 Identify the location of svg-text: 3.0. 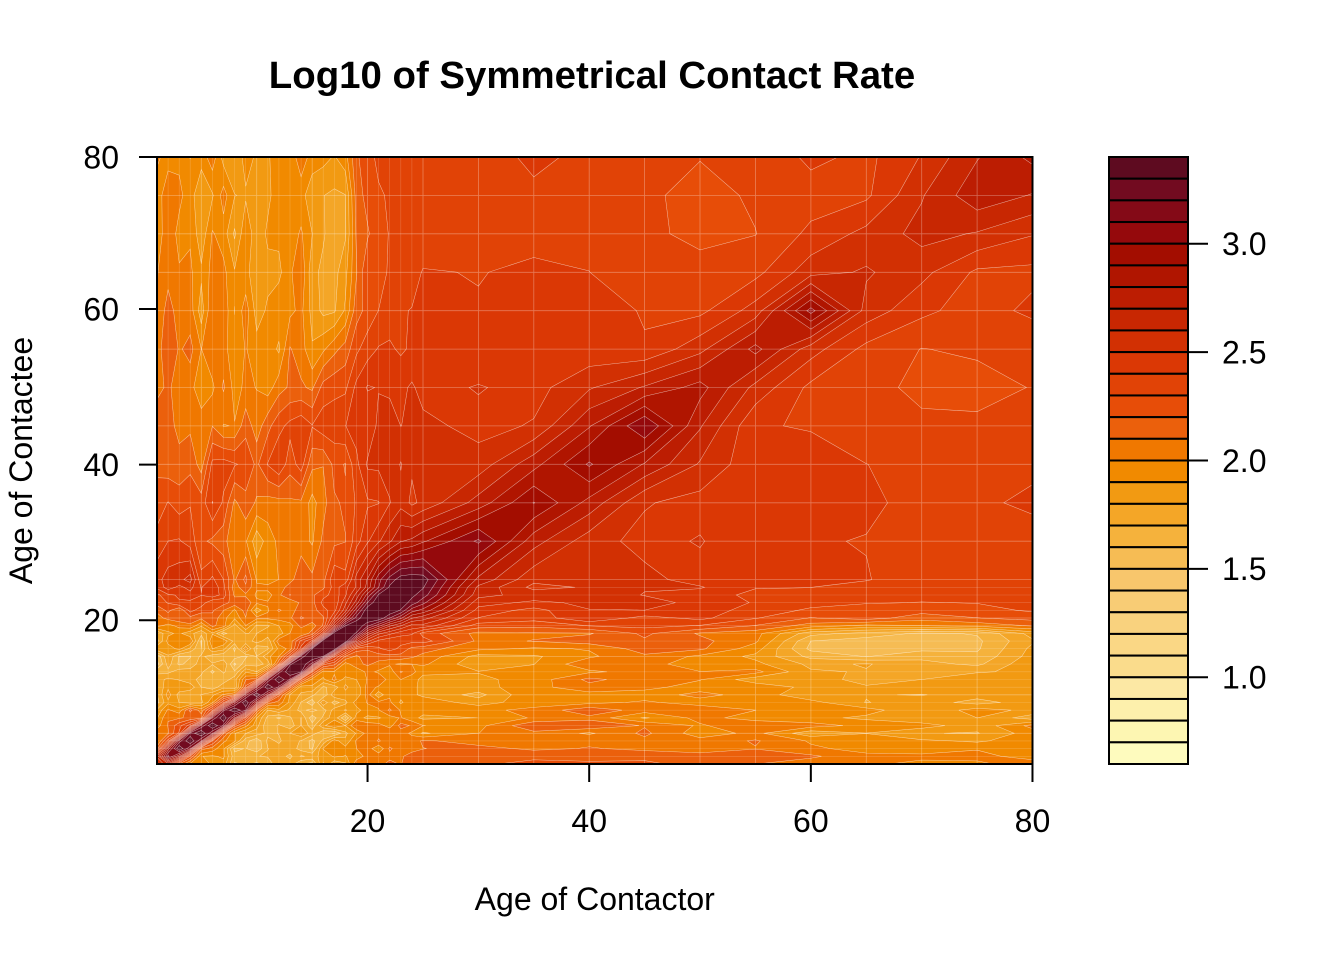
(1244, 244).